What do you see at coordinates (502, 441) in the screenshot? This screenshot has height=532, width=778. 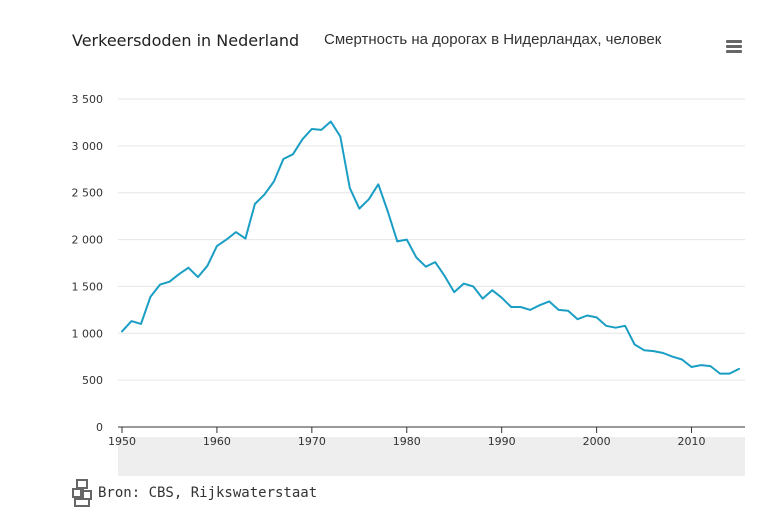 I see `x-tick-label: 1990` at bounding box center [502, 441].